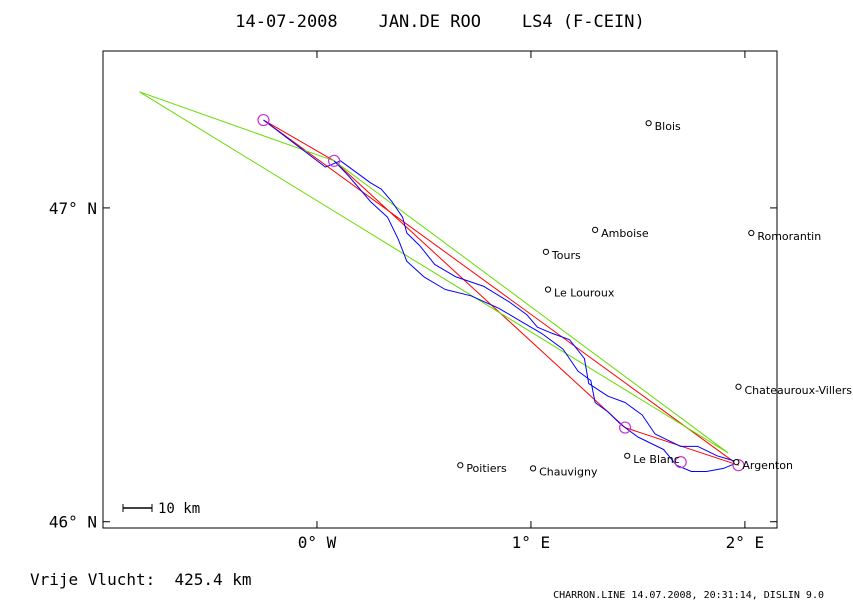  Describe the element at coordinates (141, 579) in the screenshot. I see `flight-distance-label: Vrije Vlucht: 425.4 km` at that location.